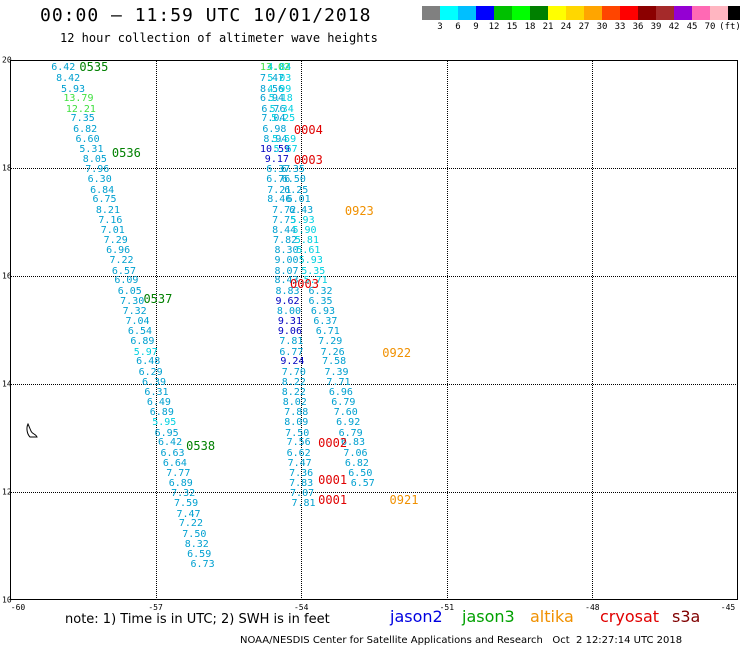 The height and width of the screenshot is (650, 740). What do you see at coordinates (333, 443) in the screenshot?
I see `time-label-0002: 0002` at bounding box center [333, 443].